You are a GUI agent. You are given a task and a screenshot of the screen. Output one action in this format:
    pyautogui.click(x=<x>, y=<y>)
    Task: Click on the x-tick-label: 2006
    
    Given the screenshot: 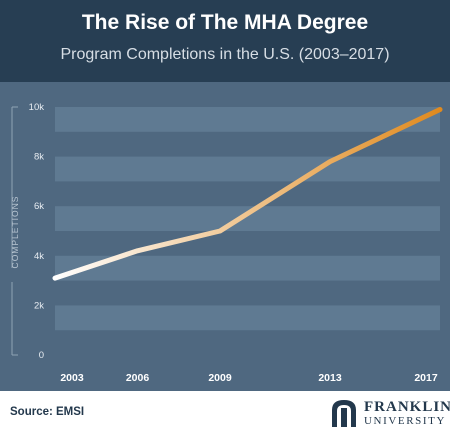 What is the action you would take?
    pyautogui.click(x=138, y=378)
    